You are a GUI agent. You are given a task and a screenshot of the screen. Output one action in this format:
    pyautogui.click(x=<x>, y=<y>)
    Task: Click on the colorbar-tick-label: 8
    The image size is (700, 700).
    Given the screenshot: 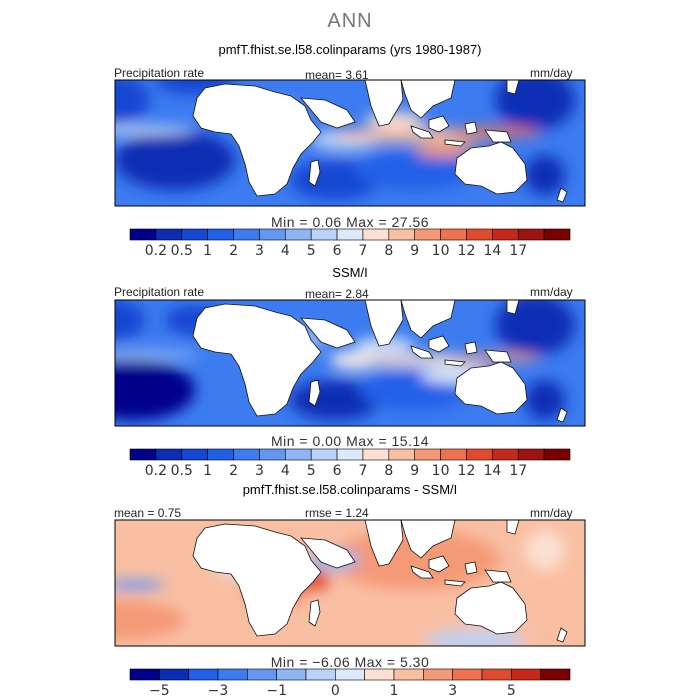 What is the action you would take?
    pyautogui.click(x=388, y=471)
    